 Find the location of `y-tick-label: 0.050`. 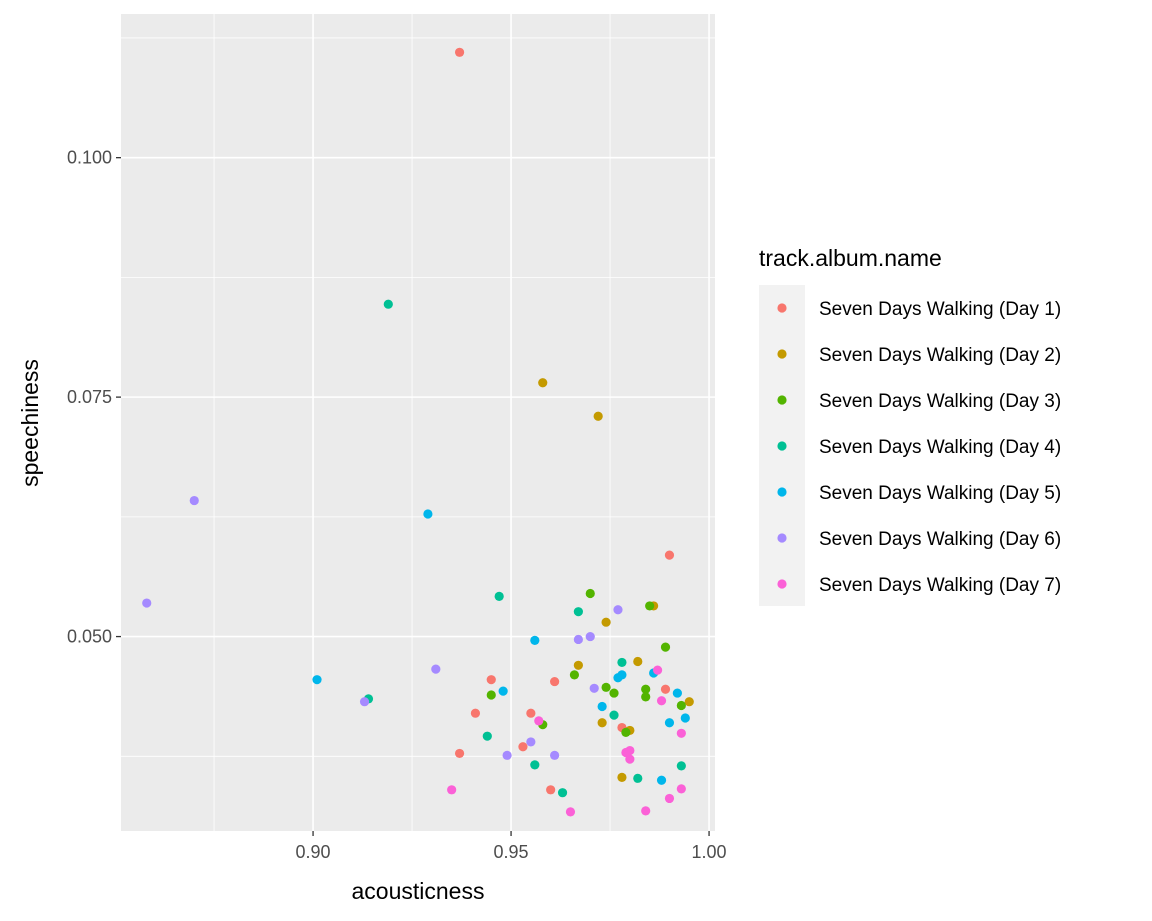

y-tick-label: 0.050 is located at coordinates (89, 637).